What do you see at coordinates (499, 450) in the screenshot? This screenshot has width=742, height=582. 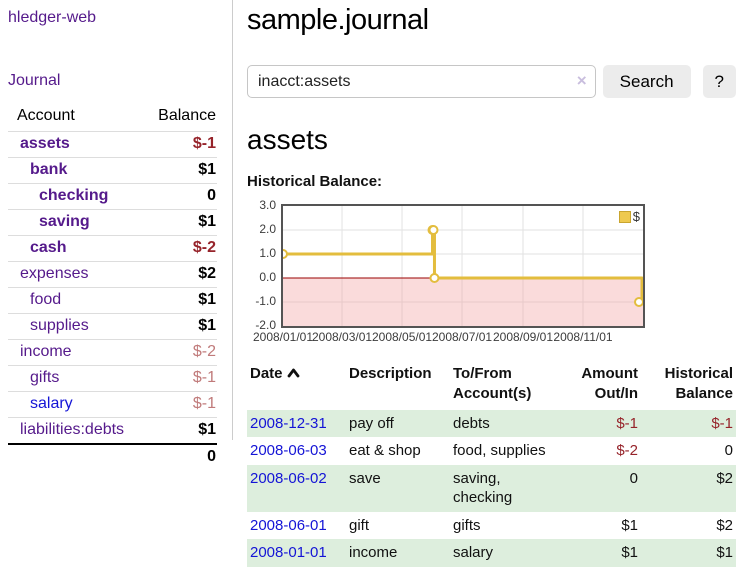 I see `transaction-accounts: food, supplies` at bounding box center [499, 450].